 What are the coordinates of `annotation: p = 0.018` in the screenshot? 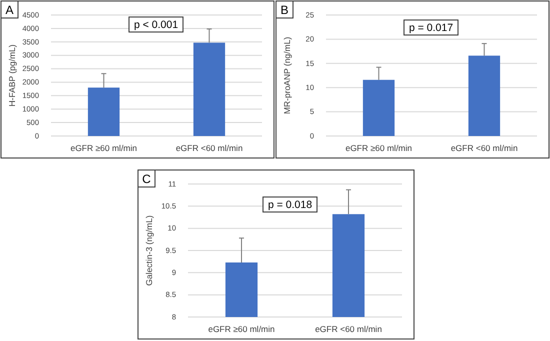 It's located at (290, 205).